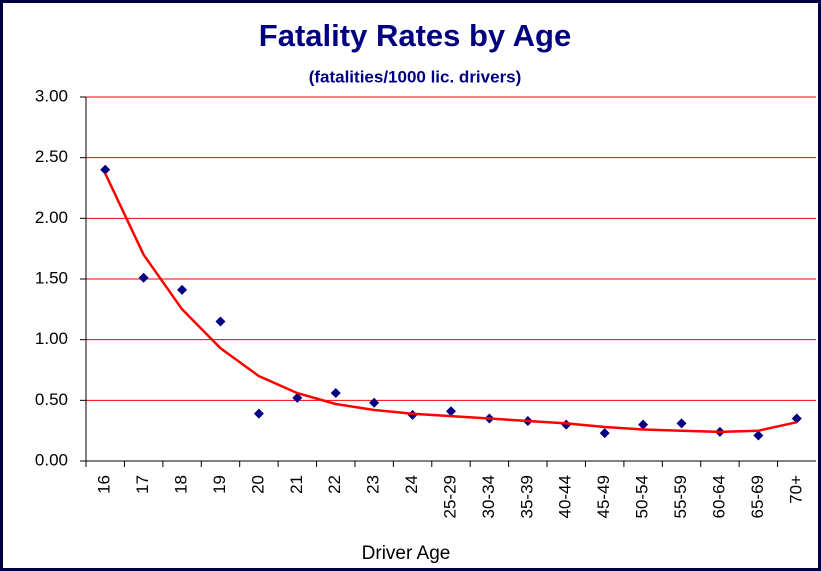 This screenshot has width=821, height=571. What do you see at coordinates (334, 484) in the screenshot?
I see `x-tick-label: 22` at bounding box center [334, 484].